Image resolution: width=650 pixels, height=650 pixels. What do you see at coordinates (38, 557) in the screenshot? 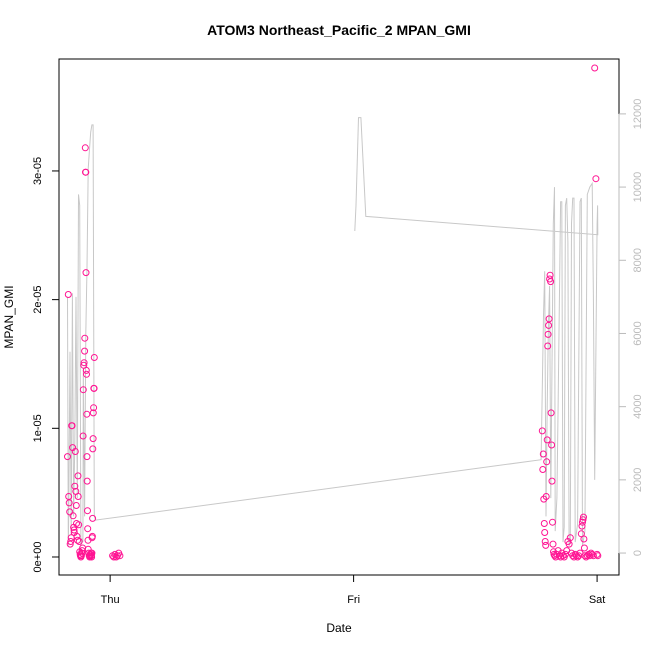
I see `y-tick-label: 0e+00` at bounding box center [38, 557].